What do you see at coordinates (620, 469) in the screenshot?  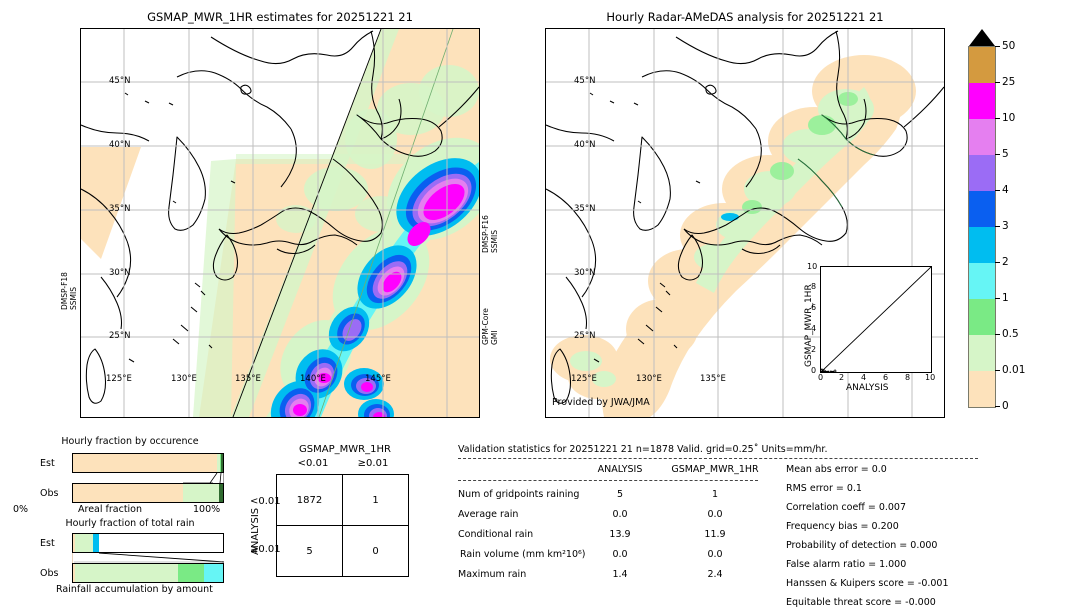 I see `validation-col-header-analysis: ANALYSIS` at bounding box center [620, 469].